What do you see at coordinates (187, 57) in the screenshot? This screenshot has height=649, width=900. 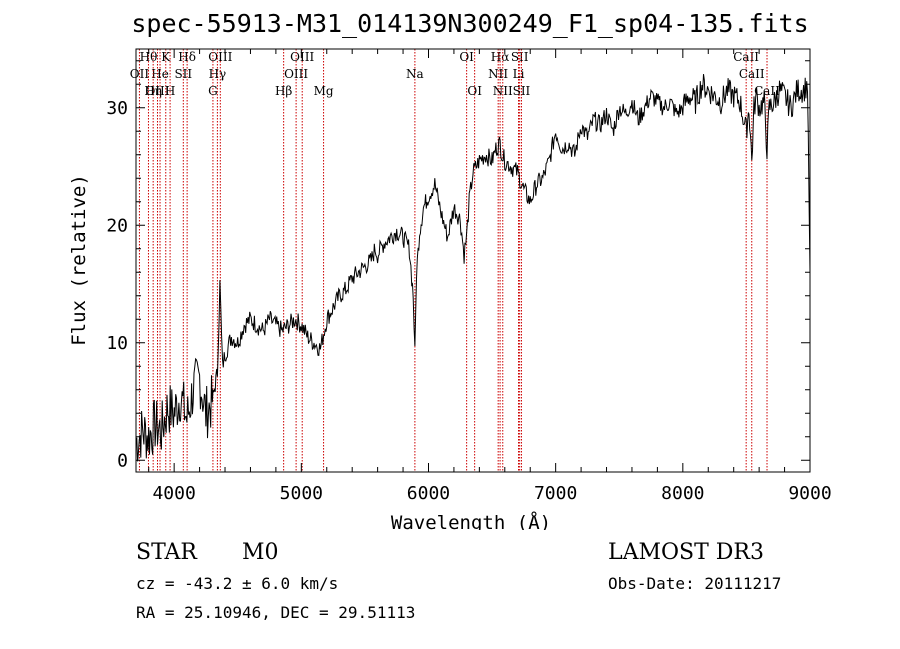 I see `line-marker-label: Hδ` at bounding box center [187, 57].